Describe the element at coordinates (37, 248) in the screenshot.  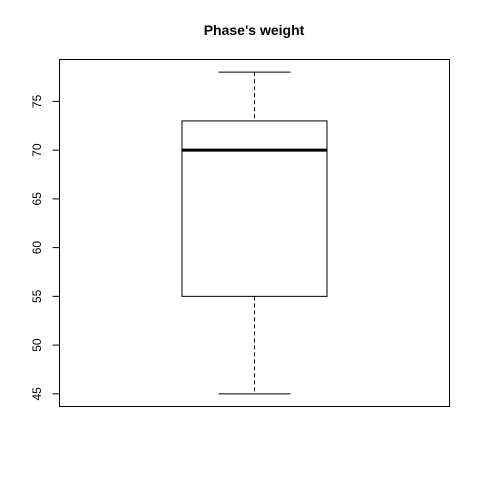
I see `y-tick-label: 60` at that location.